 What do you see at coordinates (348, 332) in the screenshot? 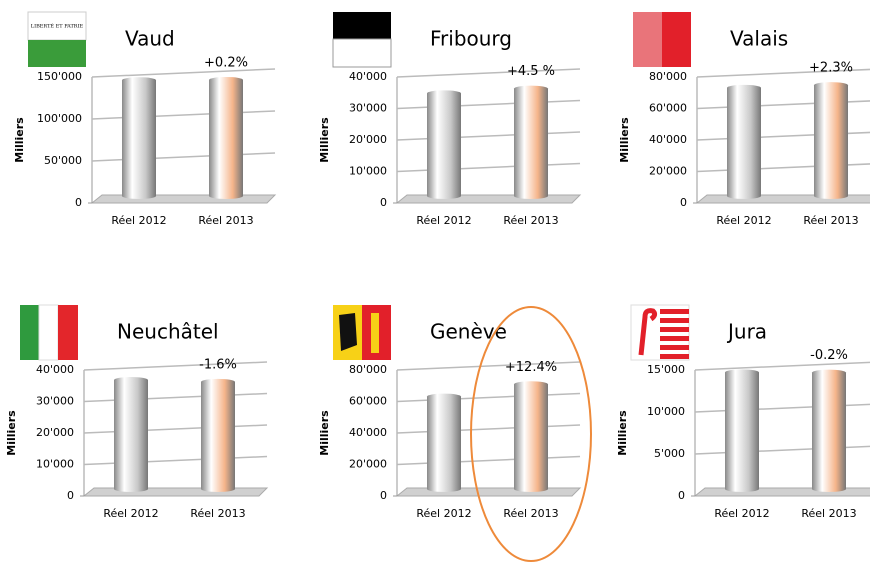
I see `flag-eagle` at bounding box center [348, 332].